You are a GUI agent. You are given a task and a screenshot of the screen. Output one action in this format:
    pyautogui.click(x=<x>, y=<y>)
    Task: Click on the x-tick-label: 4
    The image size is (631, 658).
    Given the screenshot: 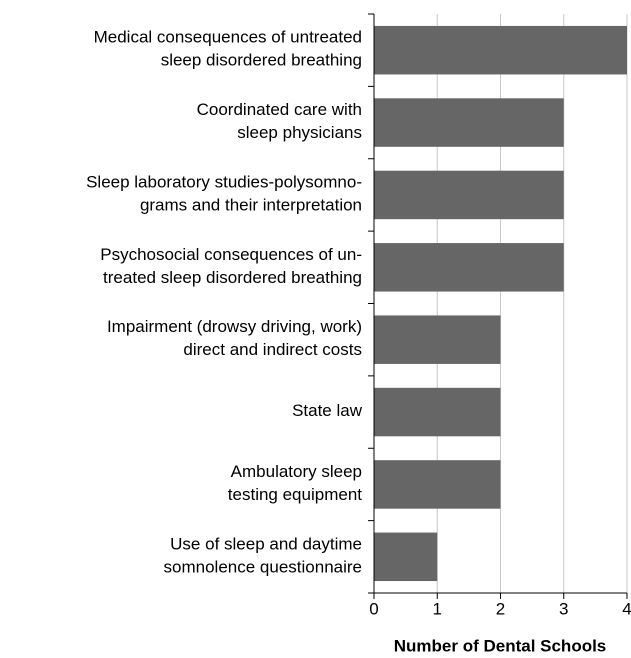 What is the action you would take?
    pyautogui.click(x=626, y=608)
    